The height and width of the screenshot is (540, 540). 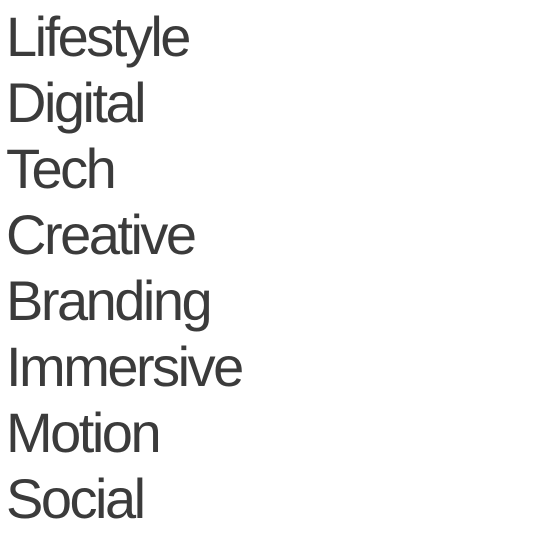 I want to click on category-item-immersive: Immersive, so click(x=125, y=367).